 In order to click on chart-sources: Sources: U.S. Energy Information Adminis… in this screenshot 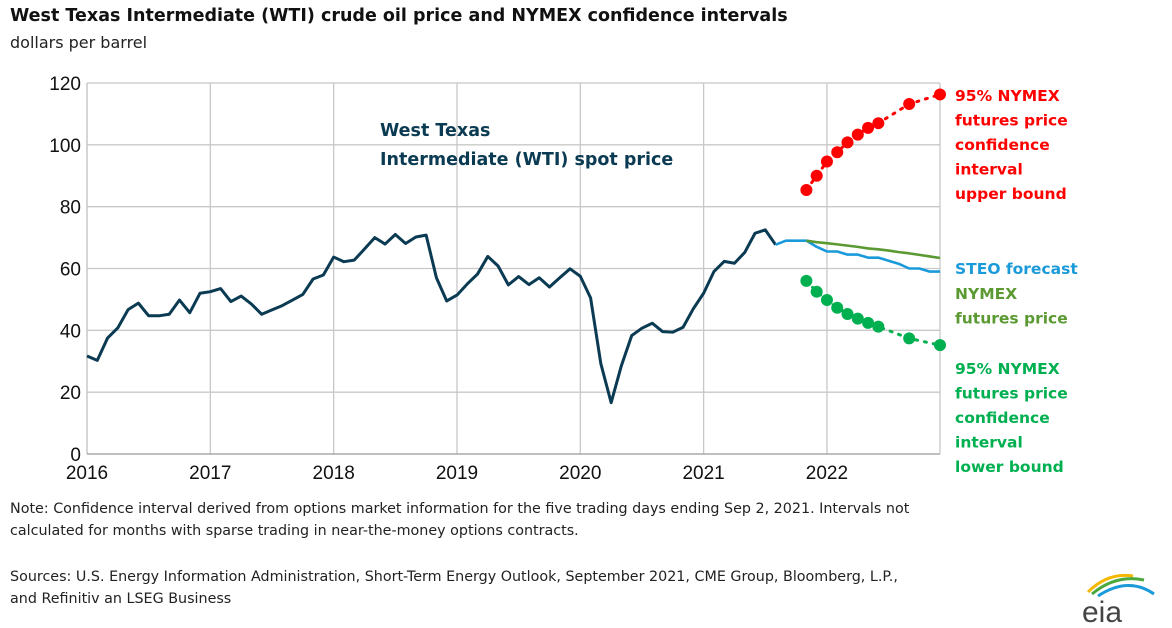, I will do `click(454, 588)`.